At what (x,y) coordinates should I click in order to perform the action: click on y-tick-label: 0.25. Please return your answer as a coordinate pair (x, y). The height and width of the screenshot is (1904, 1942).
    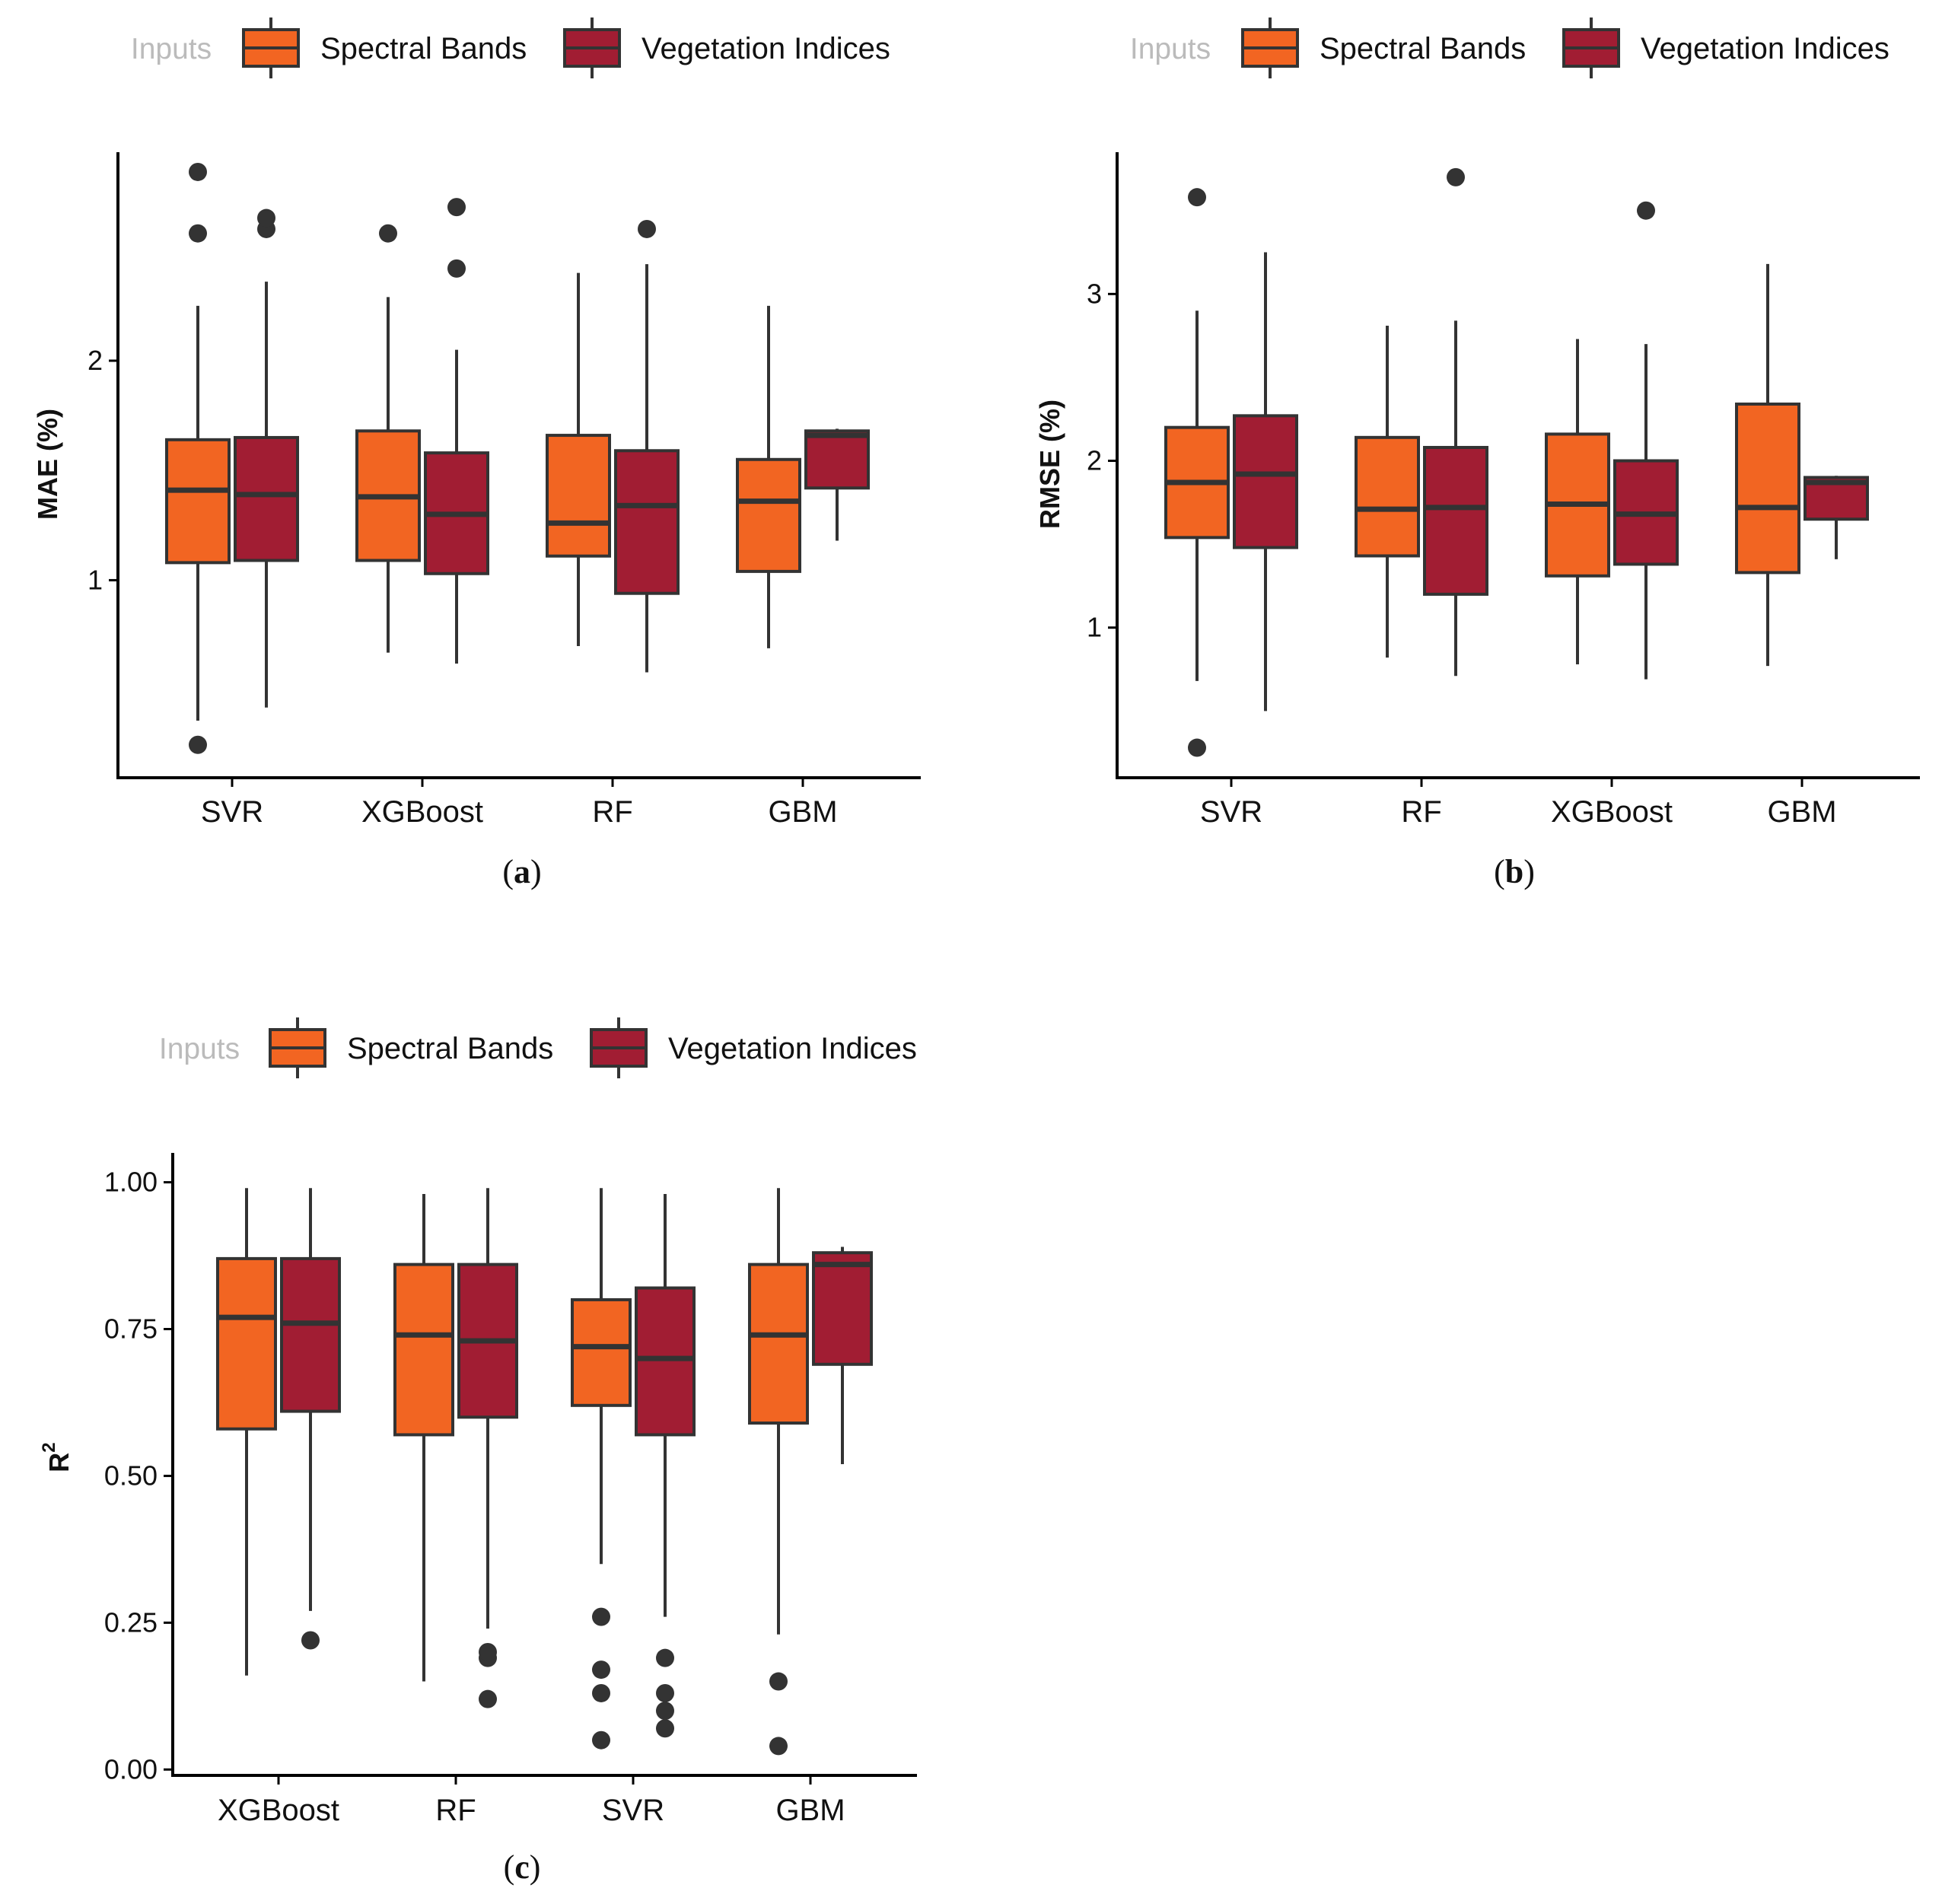
    Looking at the image, I should click on (131, 1622).